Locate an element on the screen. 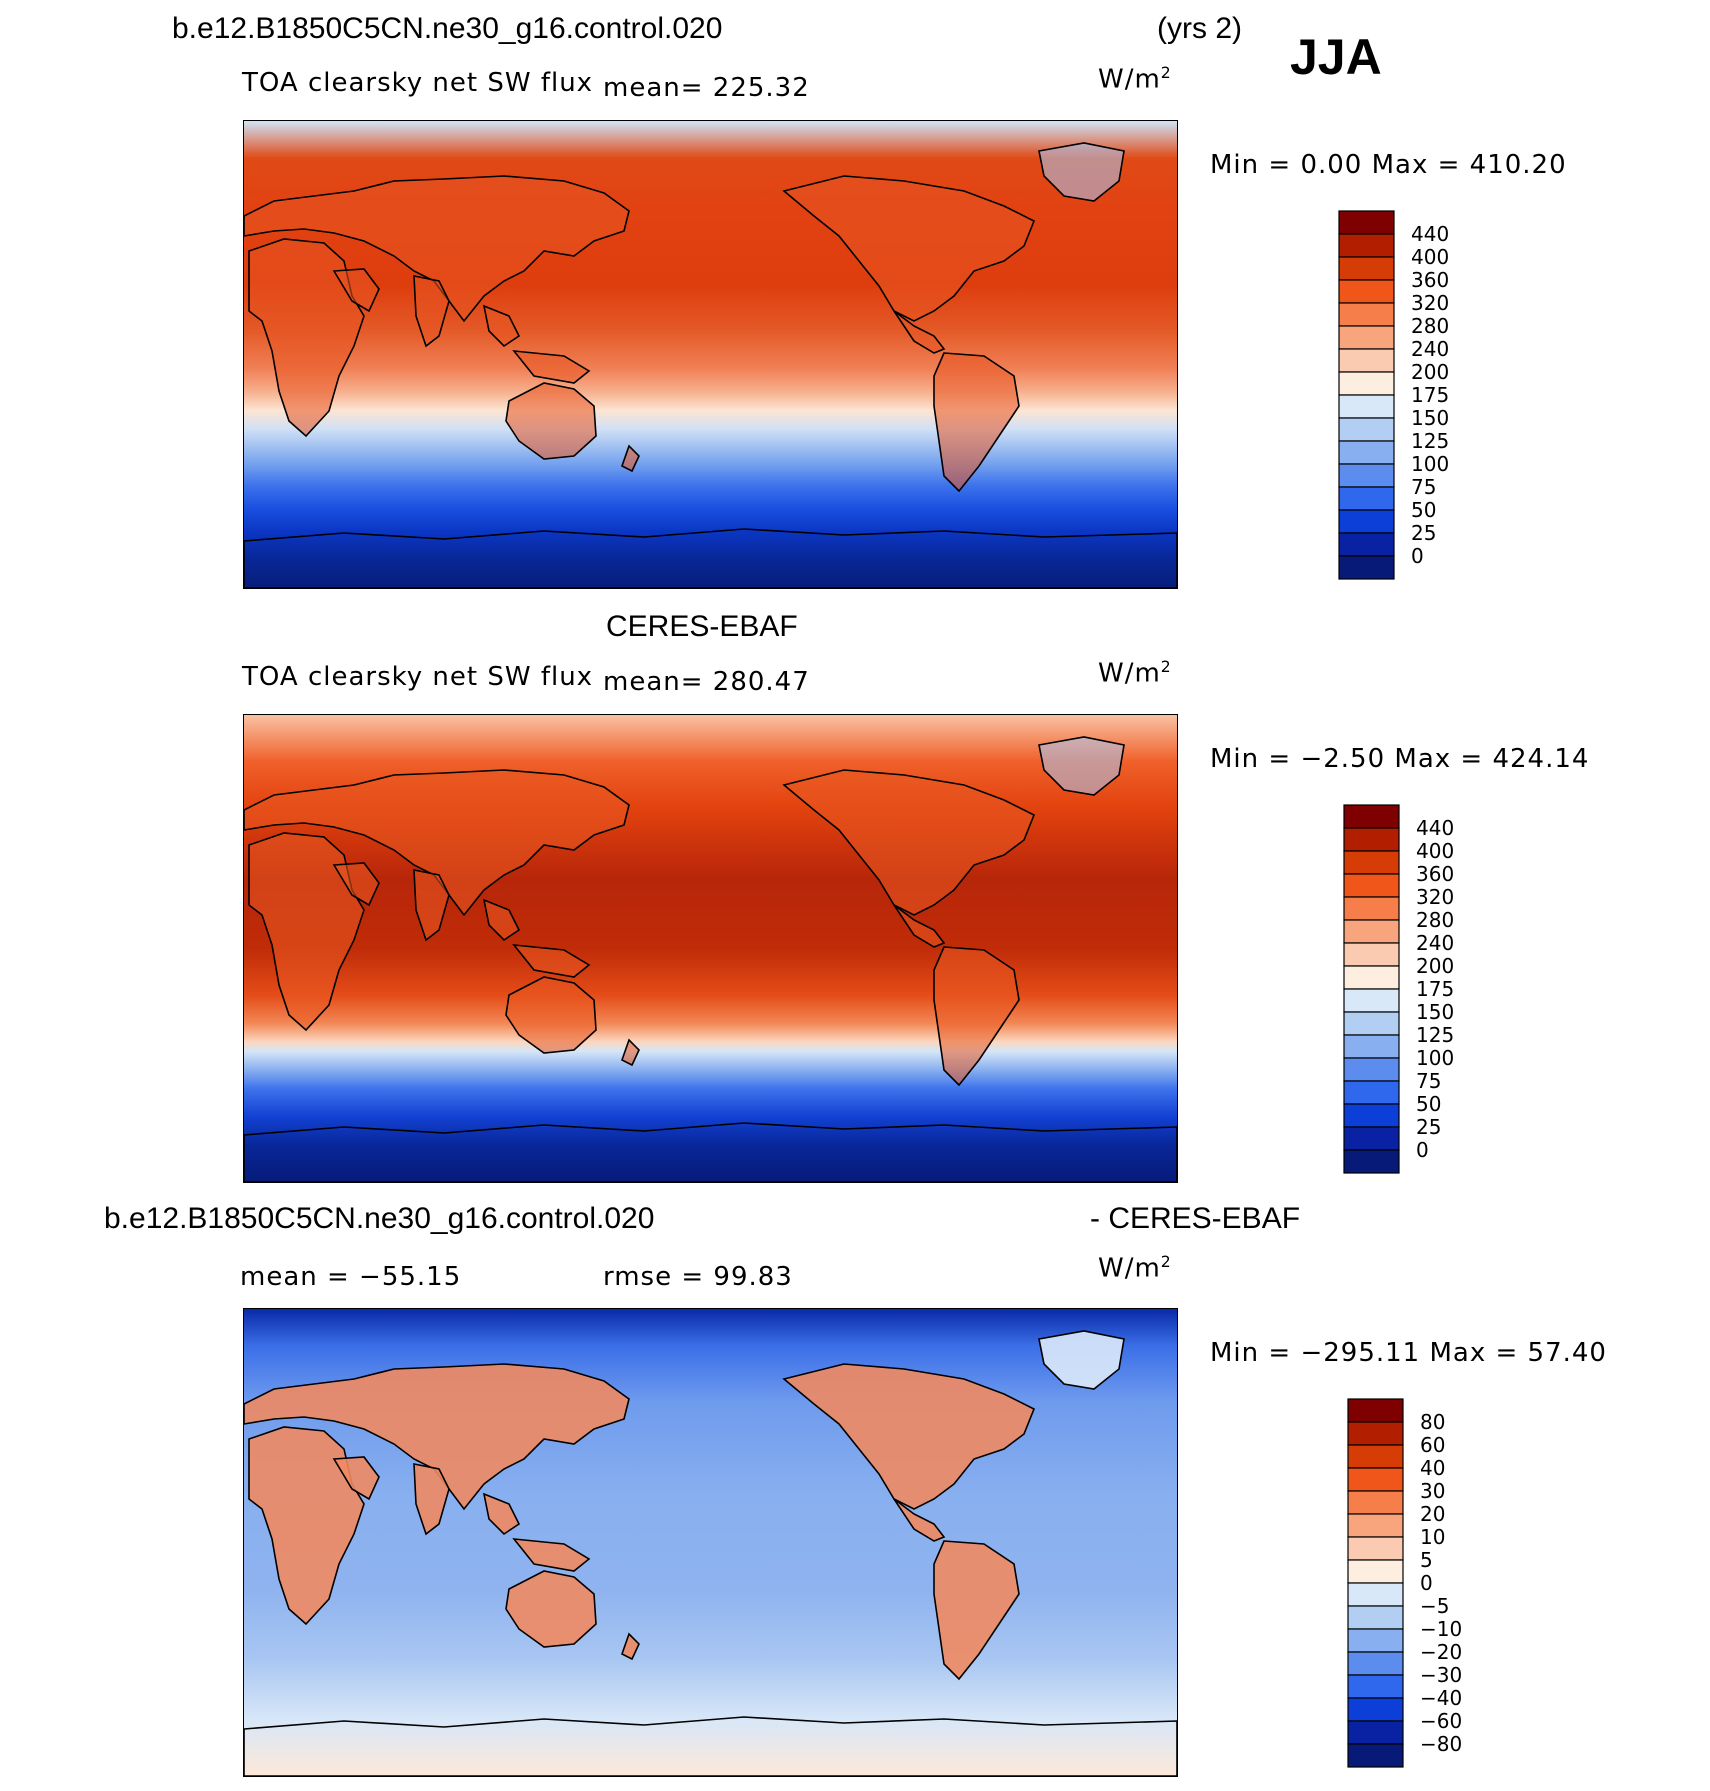 This screenshot has width=1710, height=1791. panel3-map is located at coordinates (710, 1542).